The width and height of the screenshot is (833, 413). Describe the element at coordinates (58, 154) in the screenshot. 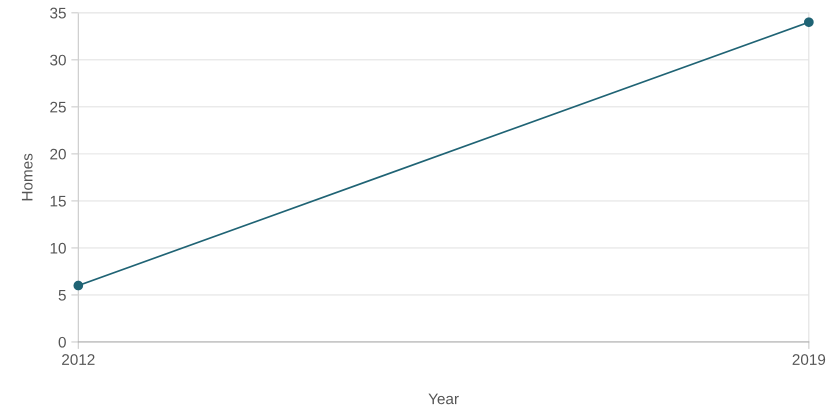

I see `y-tick-label: 20` at that location.